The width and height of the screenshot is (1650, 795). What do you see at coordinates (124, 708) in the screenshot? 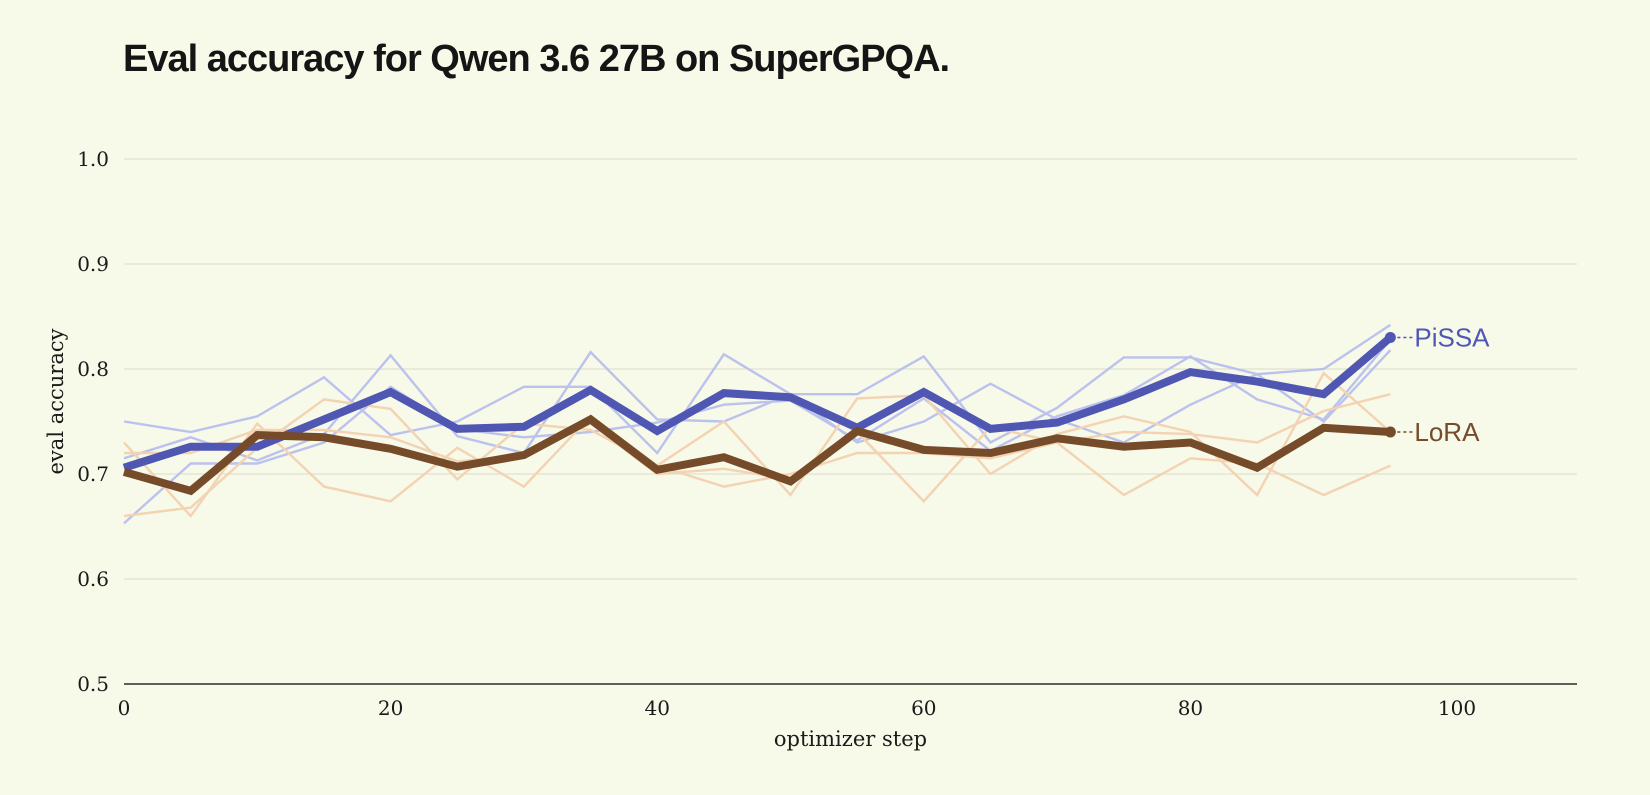
I see `x-tick-label: 0` at bounding box center [124, 708].